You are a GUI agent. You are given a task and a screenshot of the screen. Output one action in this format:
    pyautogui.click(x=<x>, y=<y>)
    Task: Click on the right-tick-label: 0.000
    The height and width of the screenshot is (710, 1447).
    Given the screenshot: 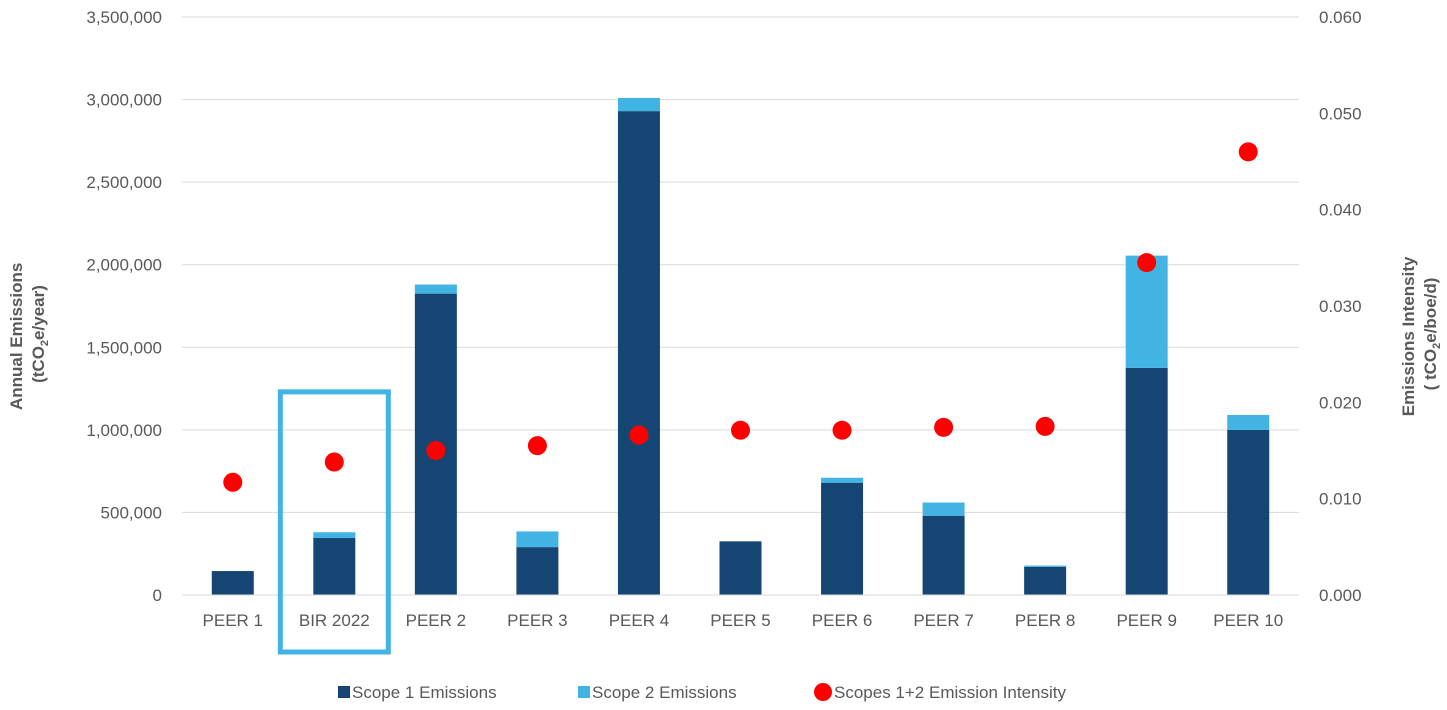 What is the action you would take?
    pyautogui.click(x=1340, y=595)
    